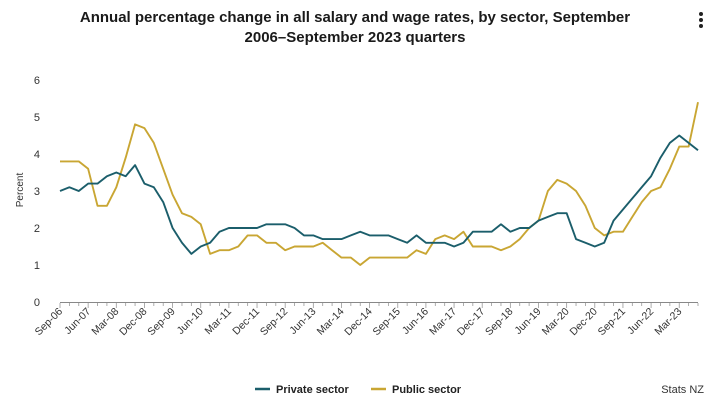 This screenshot has width=714, height=400. What do you see at coordinates (701, 22) in the screenshot?
I see `more-vertical-icon` at bounding box center [701, 22].